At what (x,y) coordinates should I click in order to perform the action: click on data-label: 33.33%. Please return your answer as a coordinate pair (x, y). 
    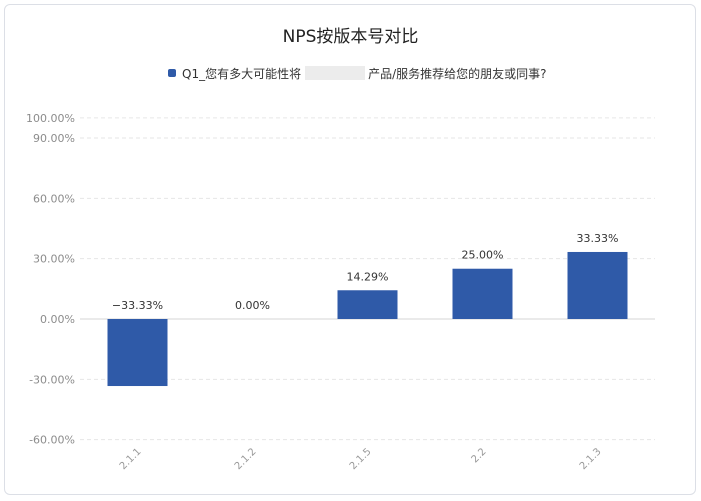
    Looking at the image, I should click on (598, 238).